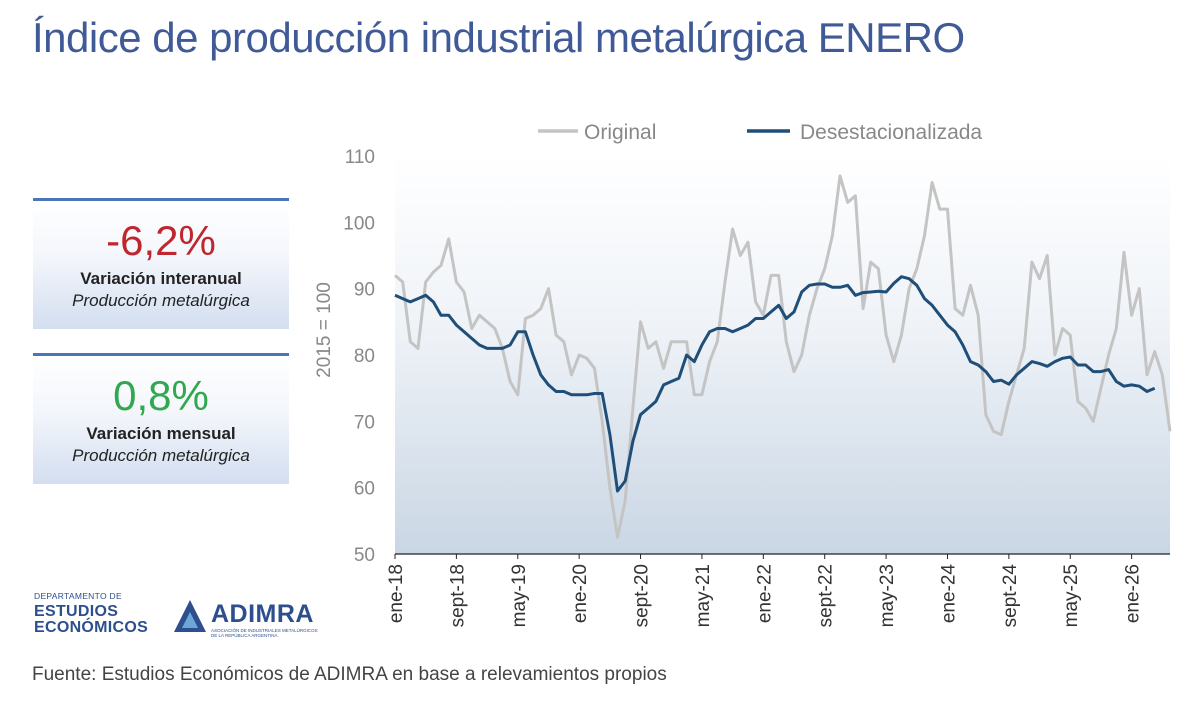  I want to click on dept-logo-line2: ECONÓMICOS, so click(91, 627).